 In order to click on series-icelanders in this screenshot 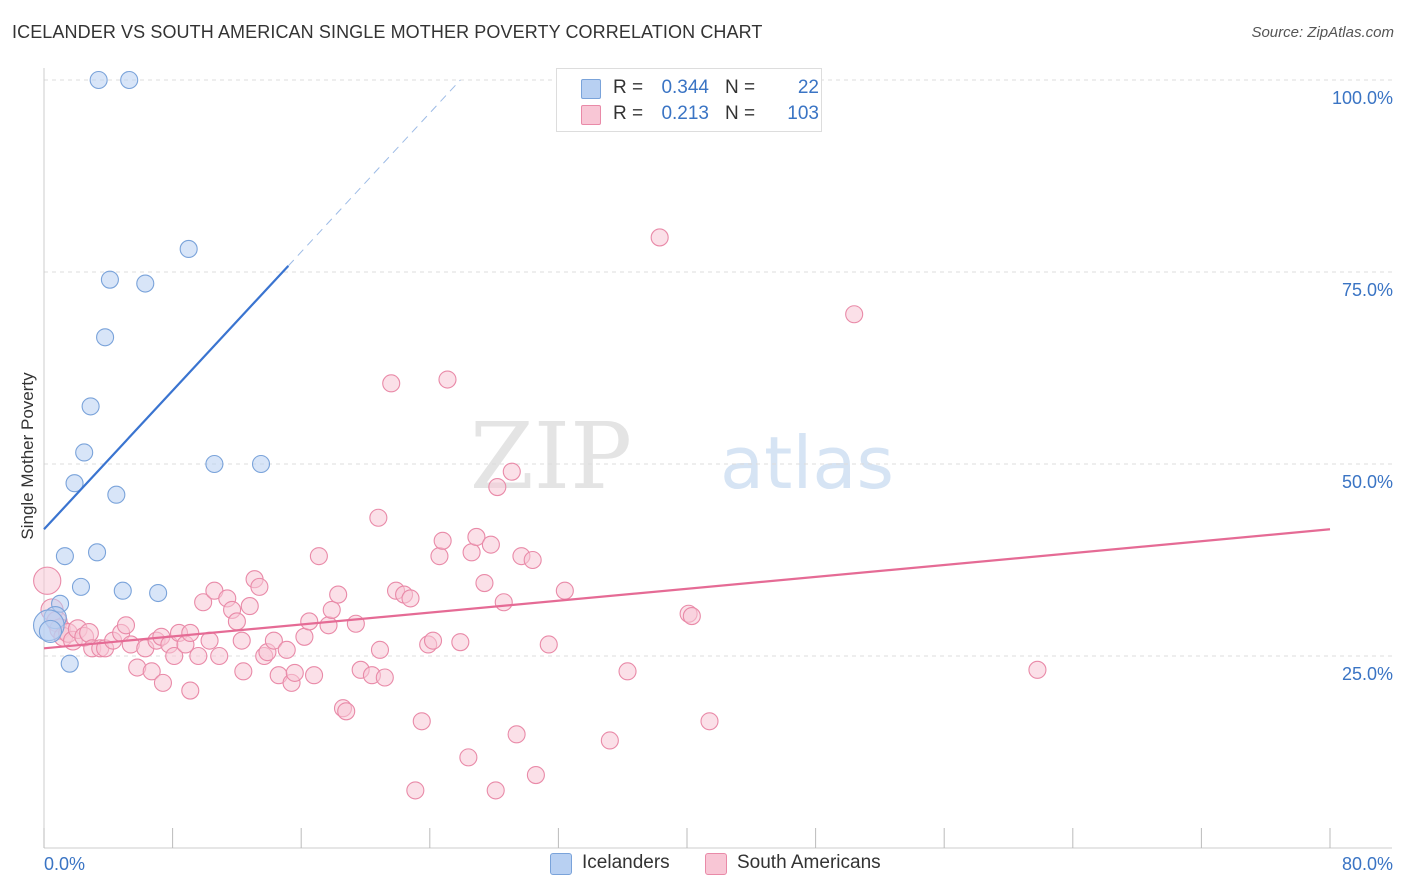, I will do `click(151, 371)`.